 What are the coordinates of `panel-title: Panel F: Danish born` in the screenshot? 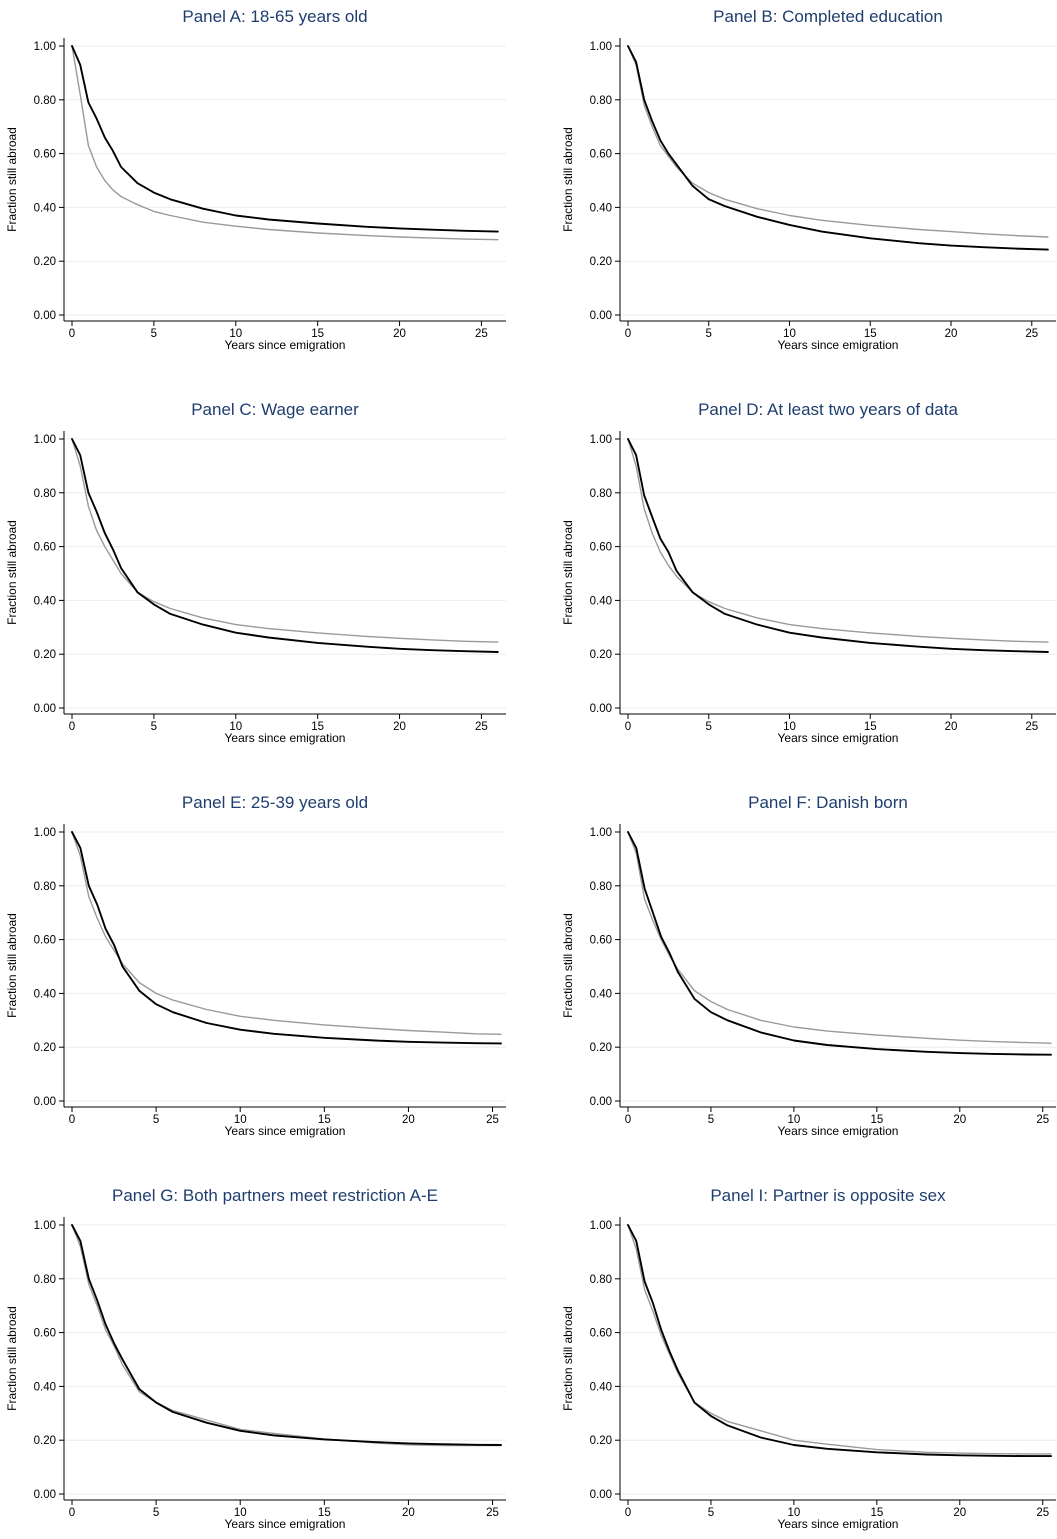 It's located at (828, 802).